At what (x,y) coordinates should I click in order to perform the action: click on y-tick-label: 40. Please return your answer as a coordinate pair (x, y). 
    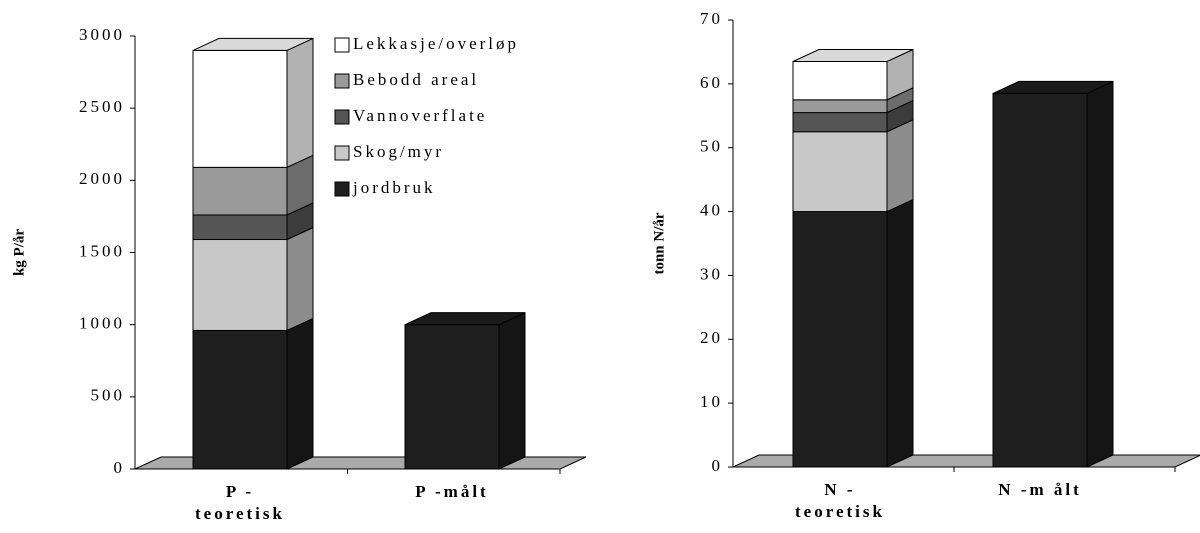
    Looking at the image, I should click on (711, 209).